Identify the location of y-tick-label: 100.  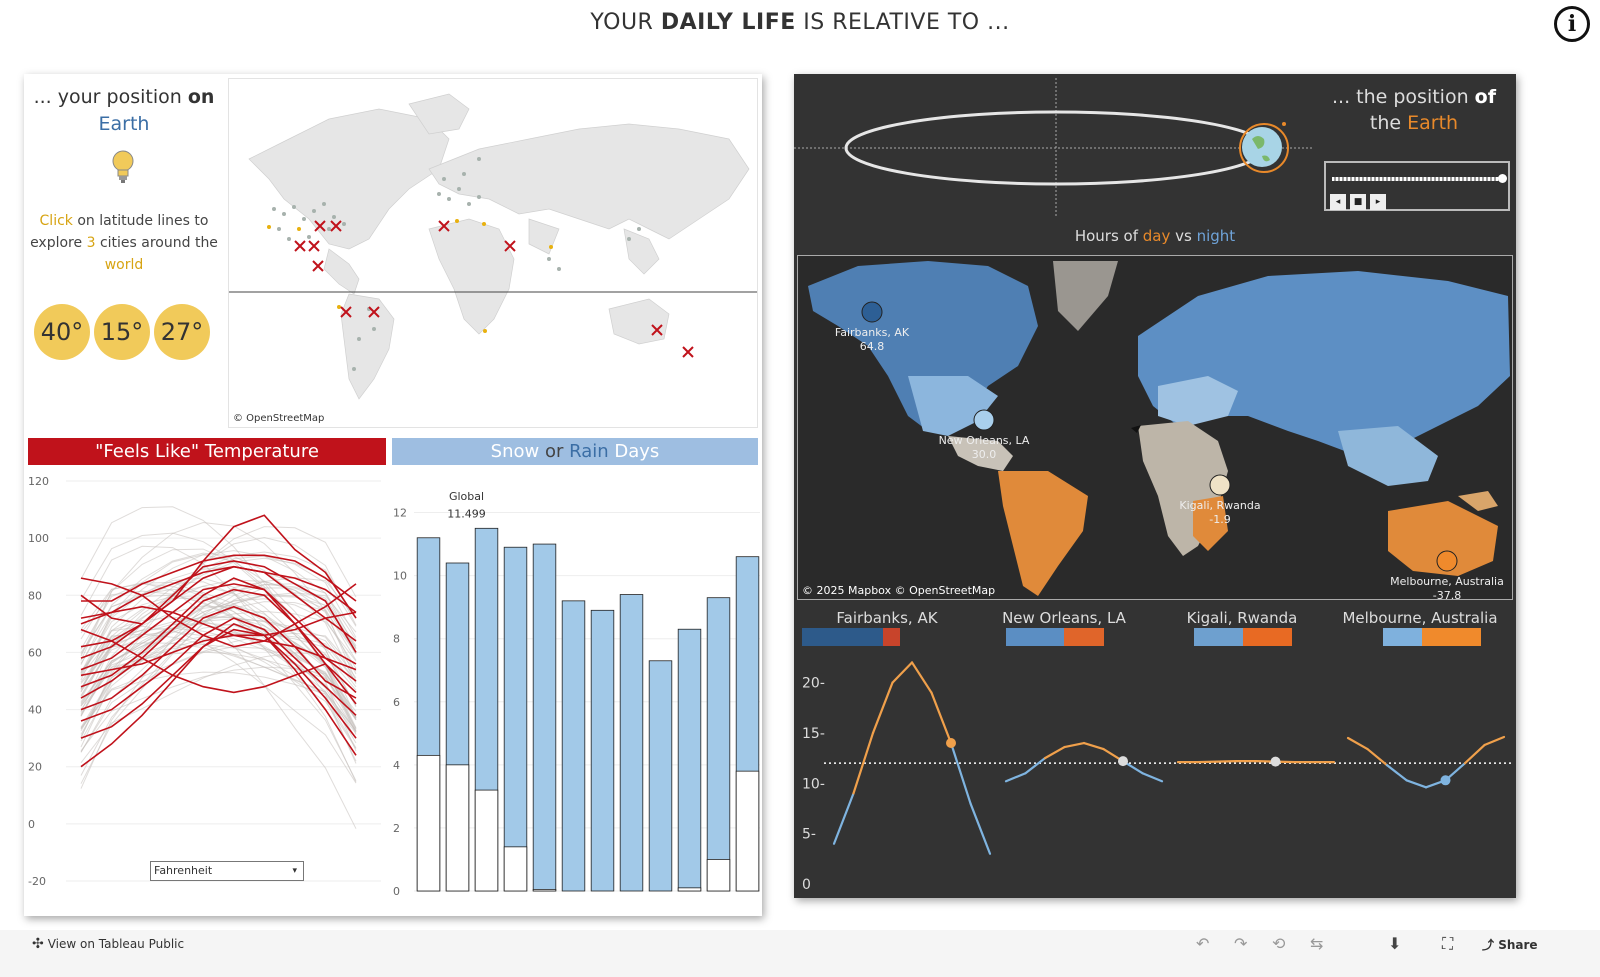
(38, 538).